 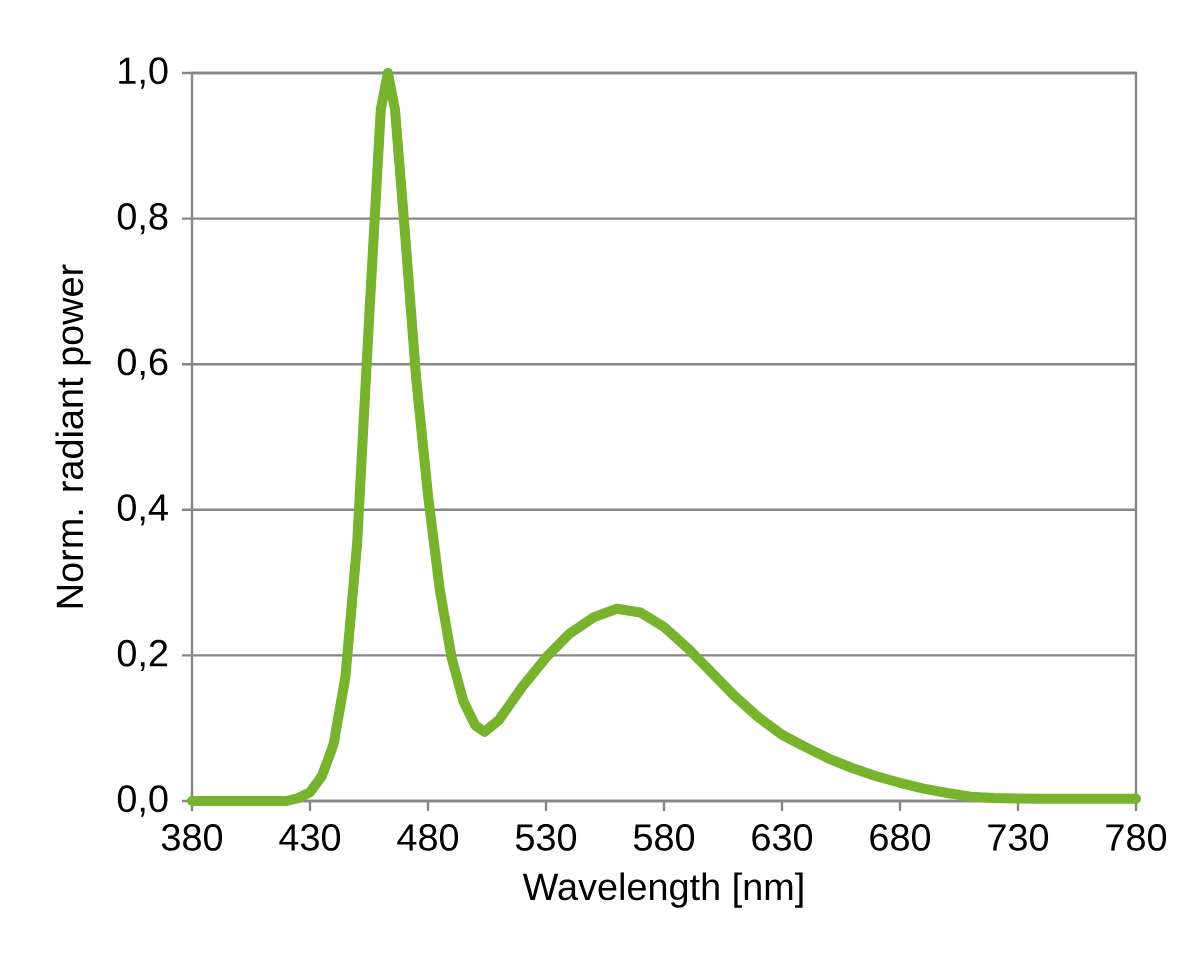 I want to click on x-tick-label: 430, so click(x=310, y=837).